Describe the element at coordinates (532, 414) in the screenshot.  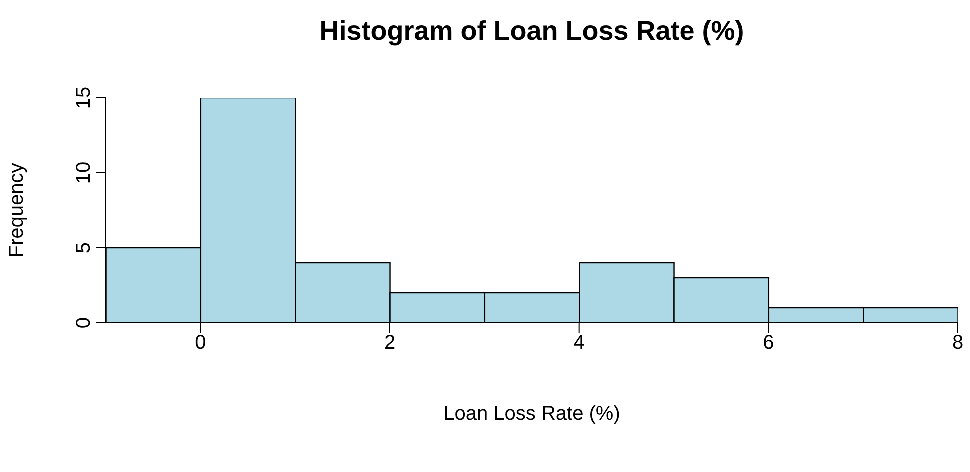
I see `x-axis-title: Loan Loss Rate (%)` at that location.